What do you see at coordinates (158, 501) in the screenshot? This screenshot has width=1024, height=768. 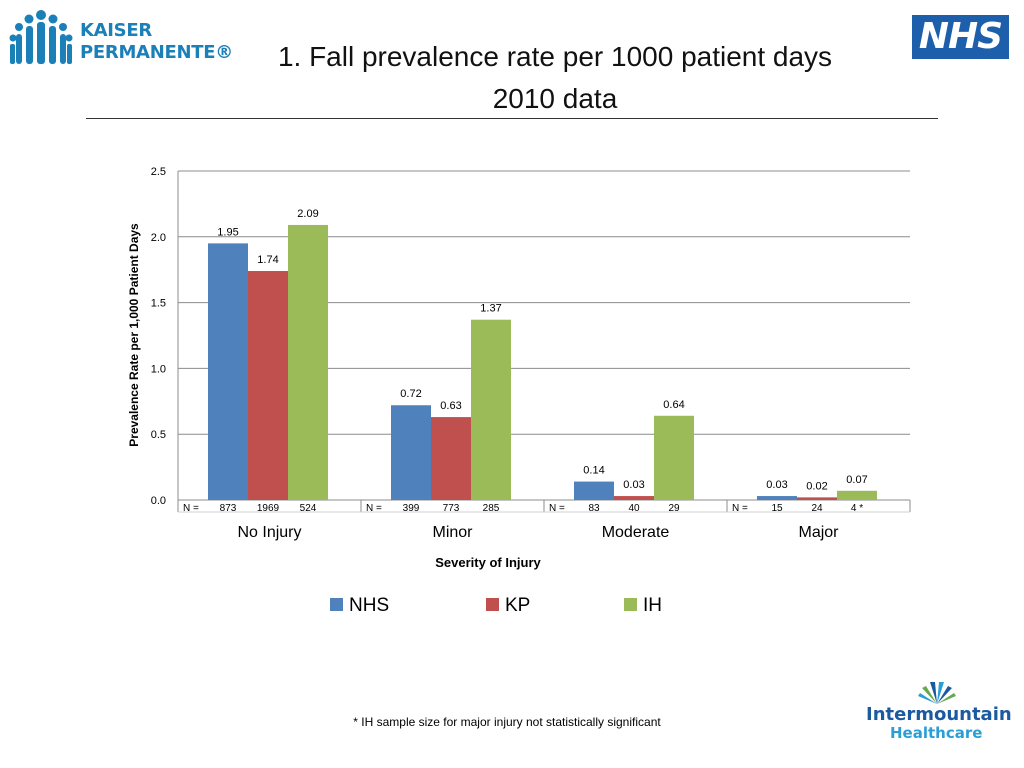 I see `y-tick-label: 0.0` at bounding box center [158, 501].